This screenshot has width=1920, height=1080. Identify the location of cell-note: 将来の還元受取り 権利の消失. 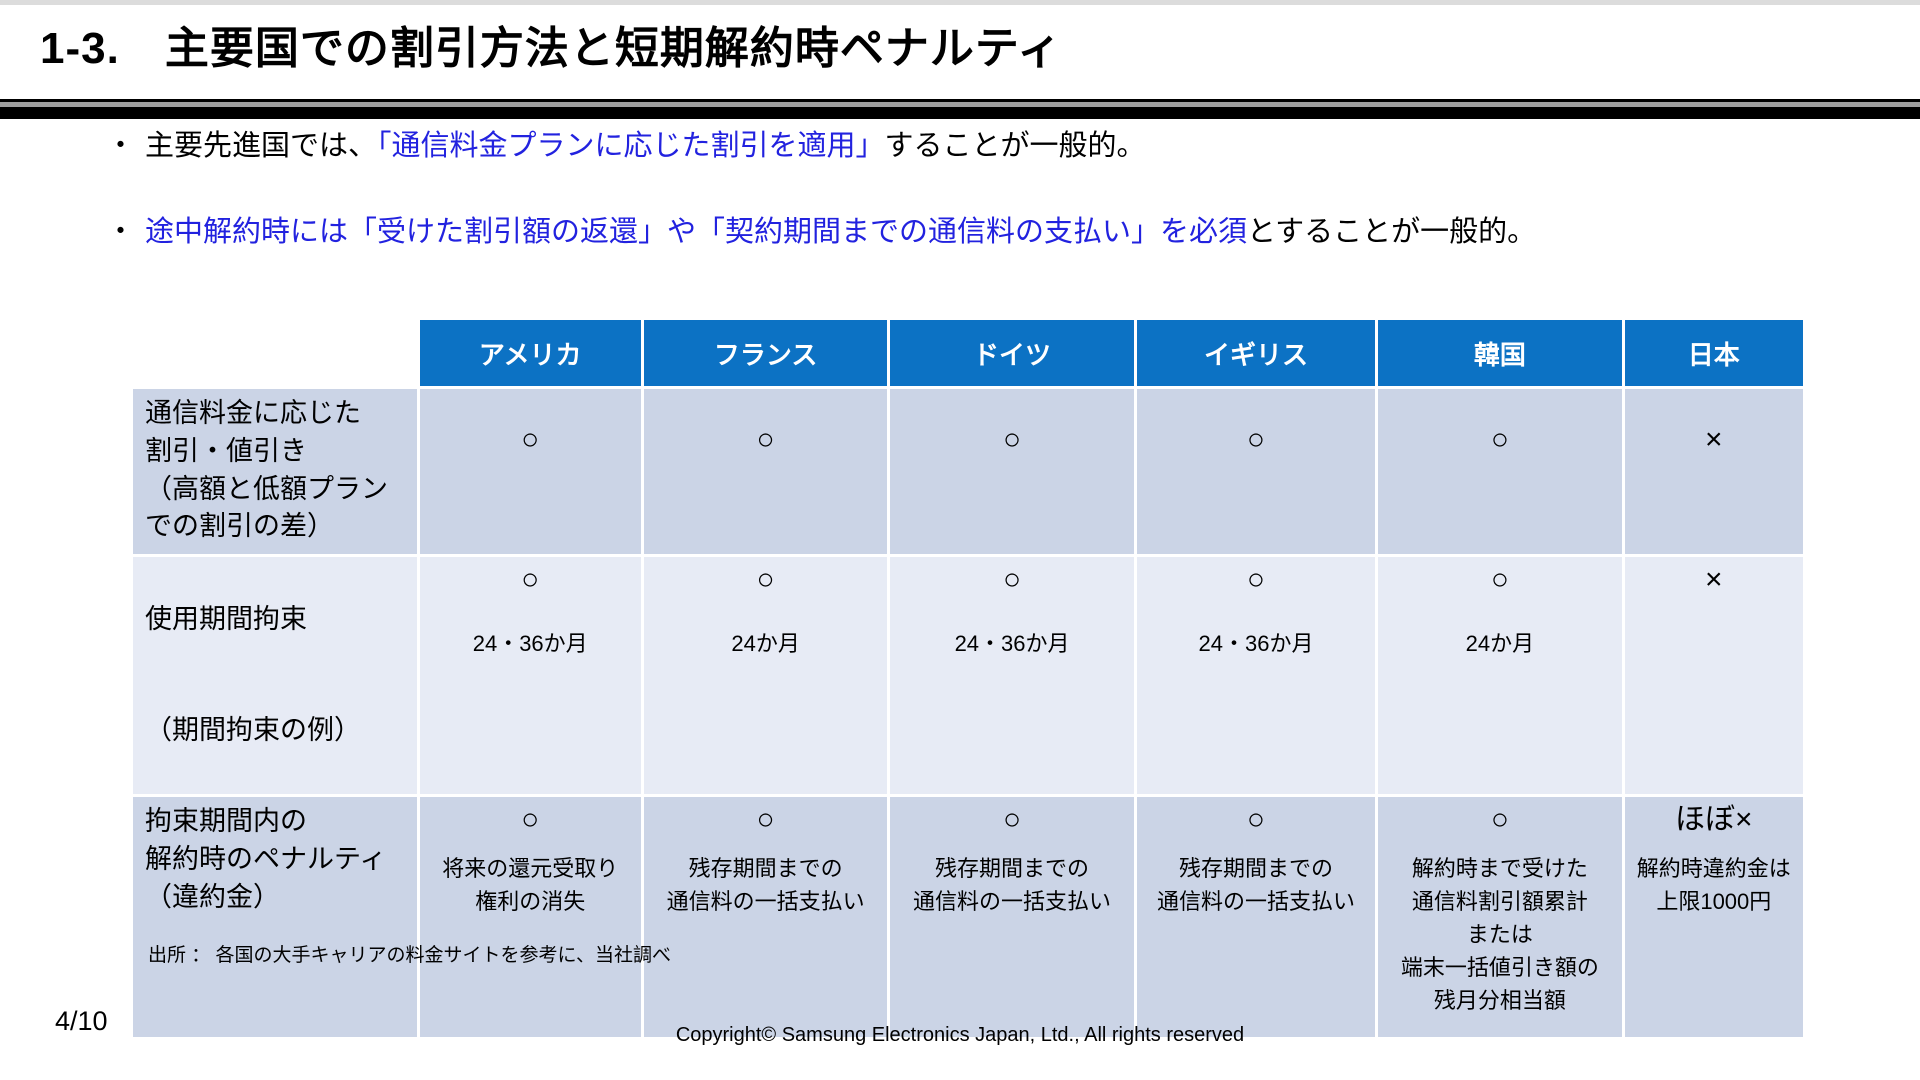
(530, 884).